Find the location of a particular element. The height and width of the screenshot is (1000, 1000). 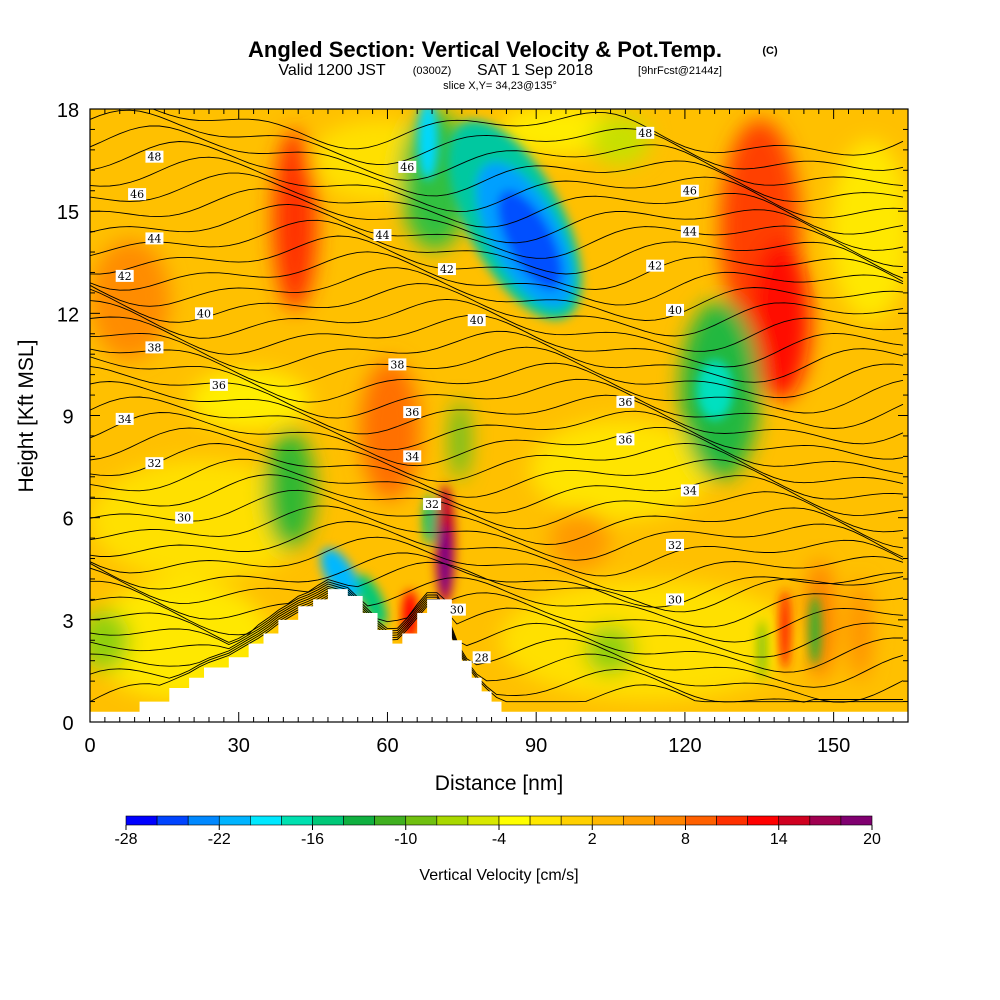

contour-label: 32 is located at coordinates (675, 545).